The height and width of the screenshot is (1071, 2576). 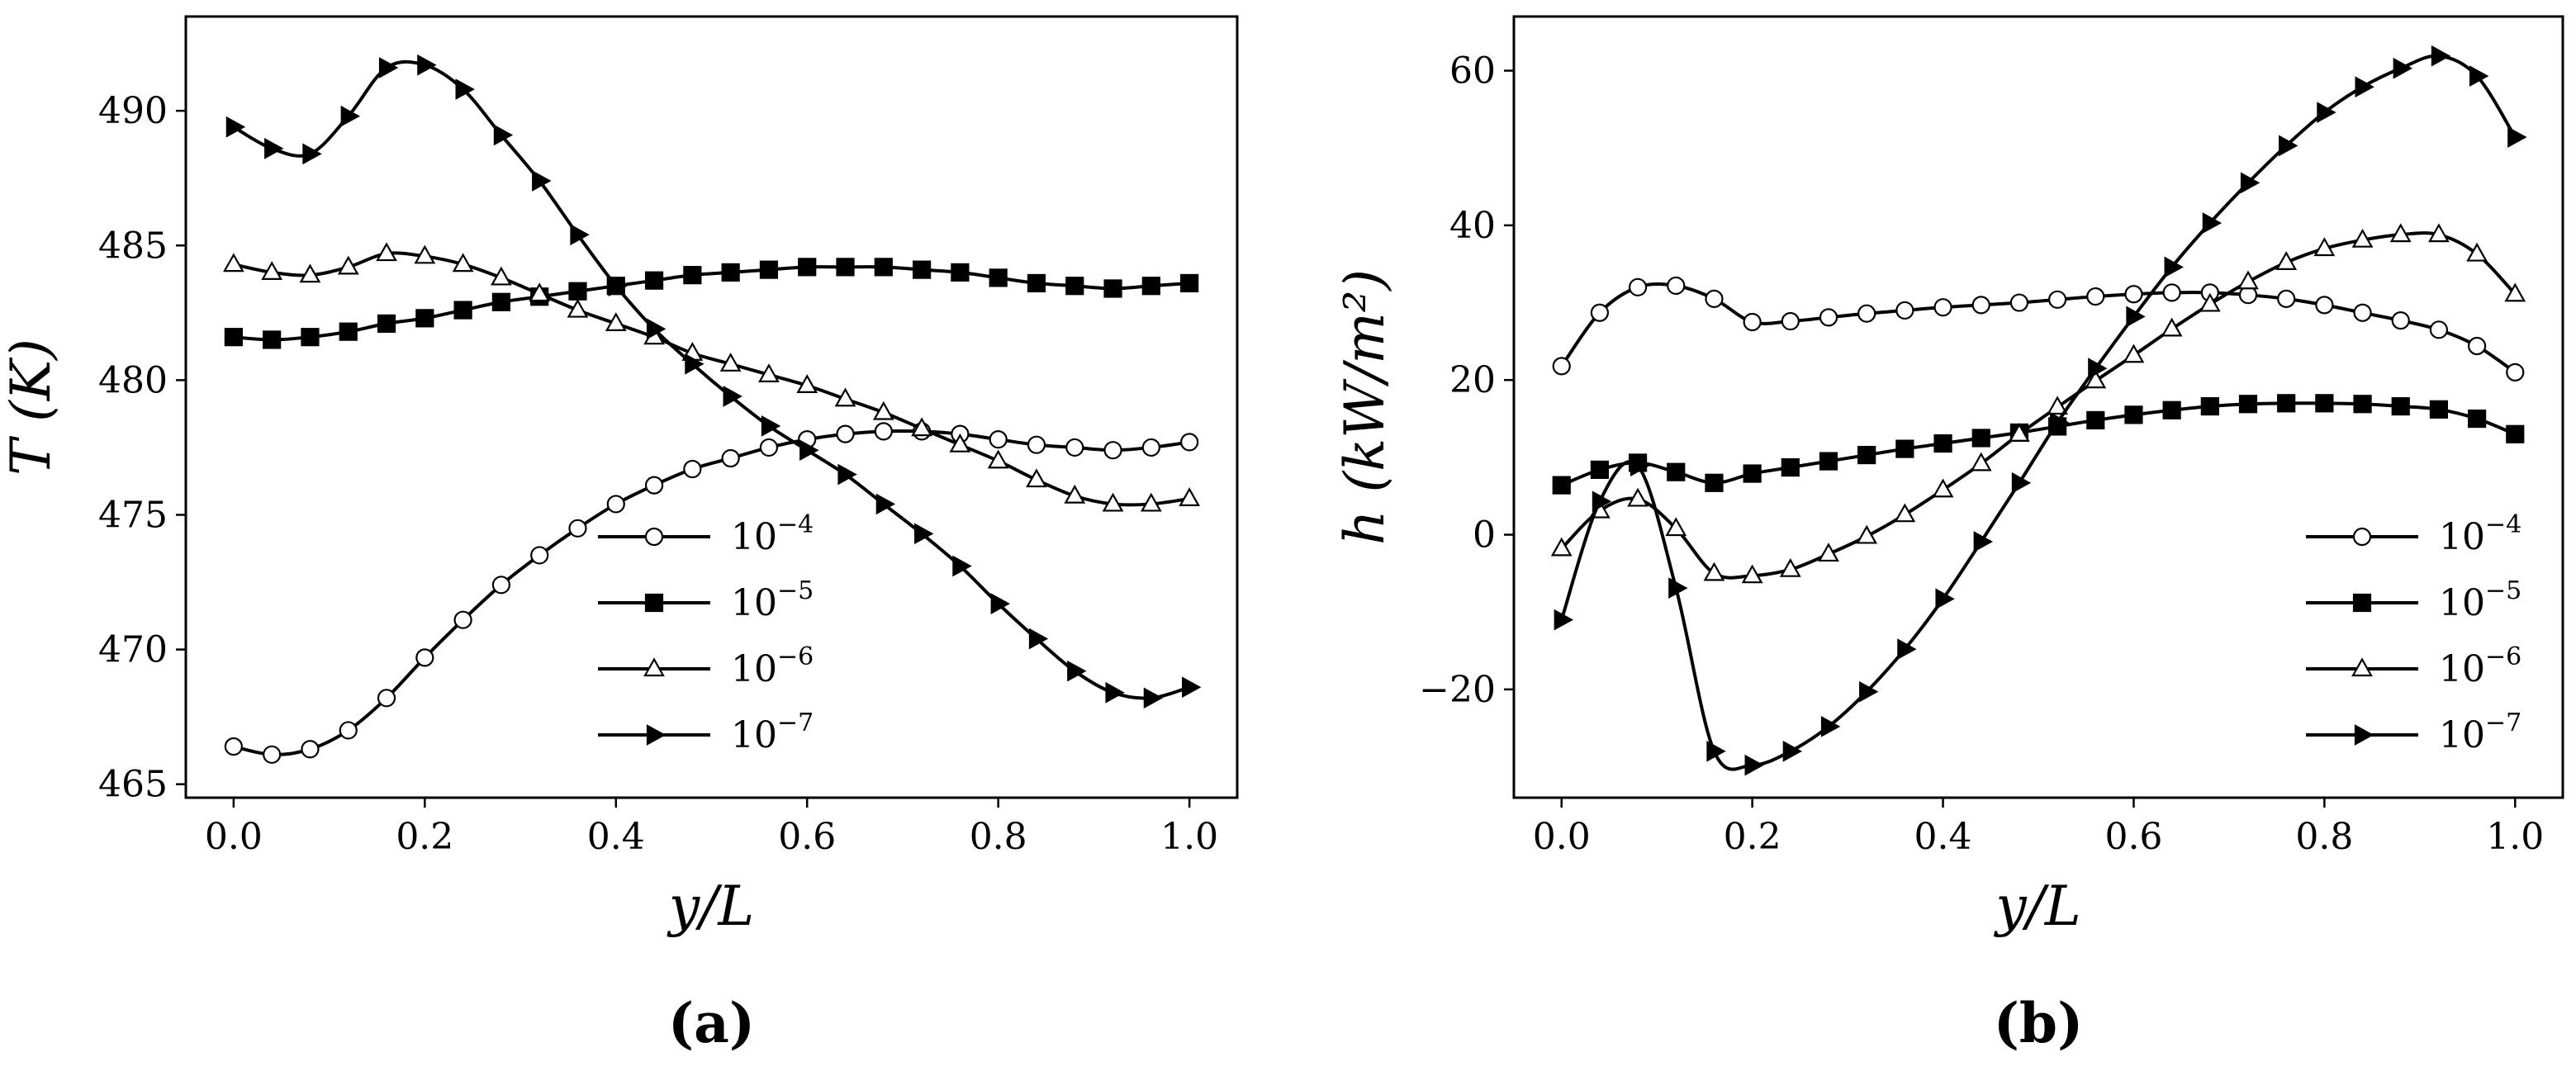 I want to click on panel-a-x-tick-label: 0.2, so click(x=424, y=837).